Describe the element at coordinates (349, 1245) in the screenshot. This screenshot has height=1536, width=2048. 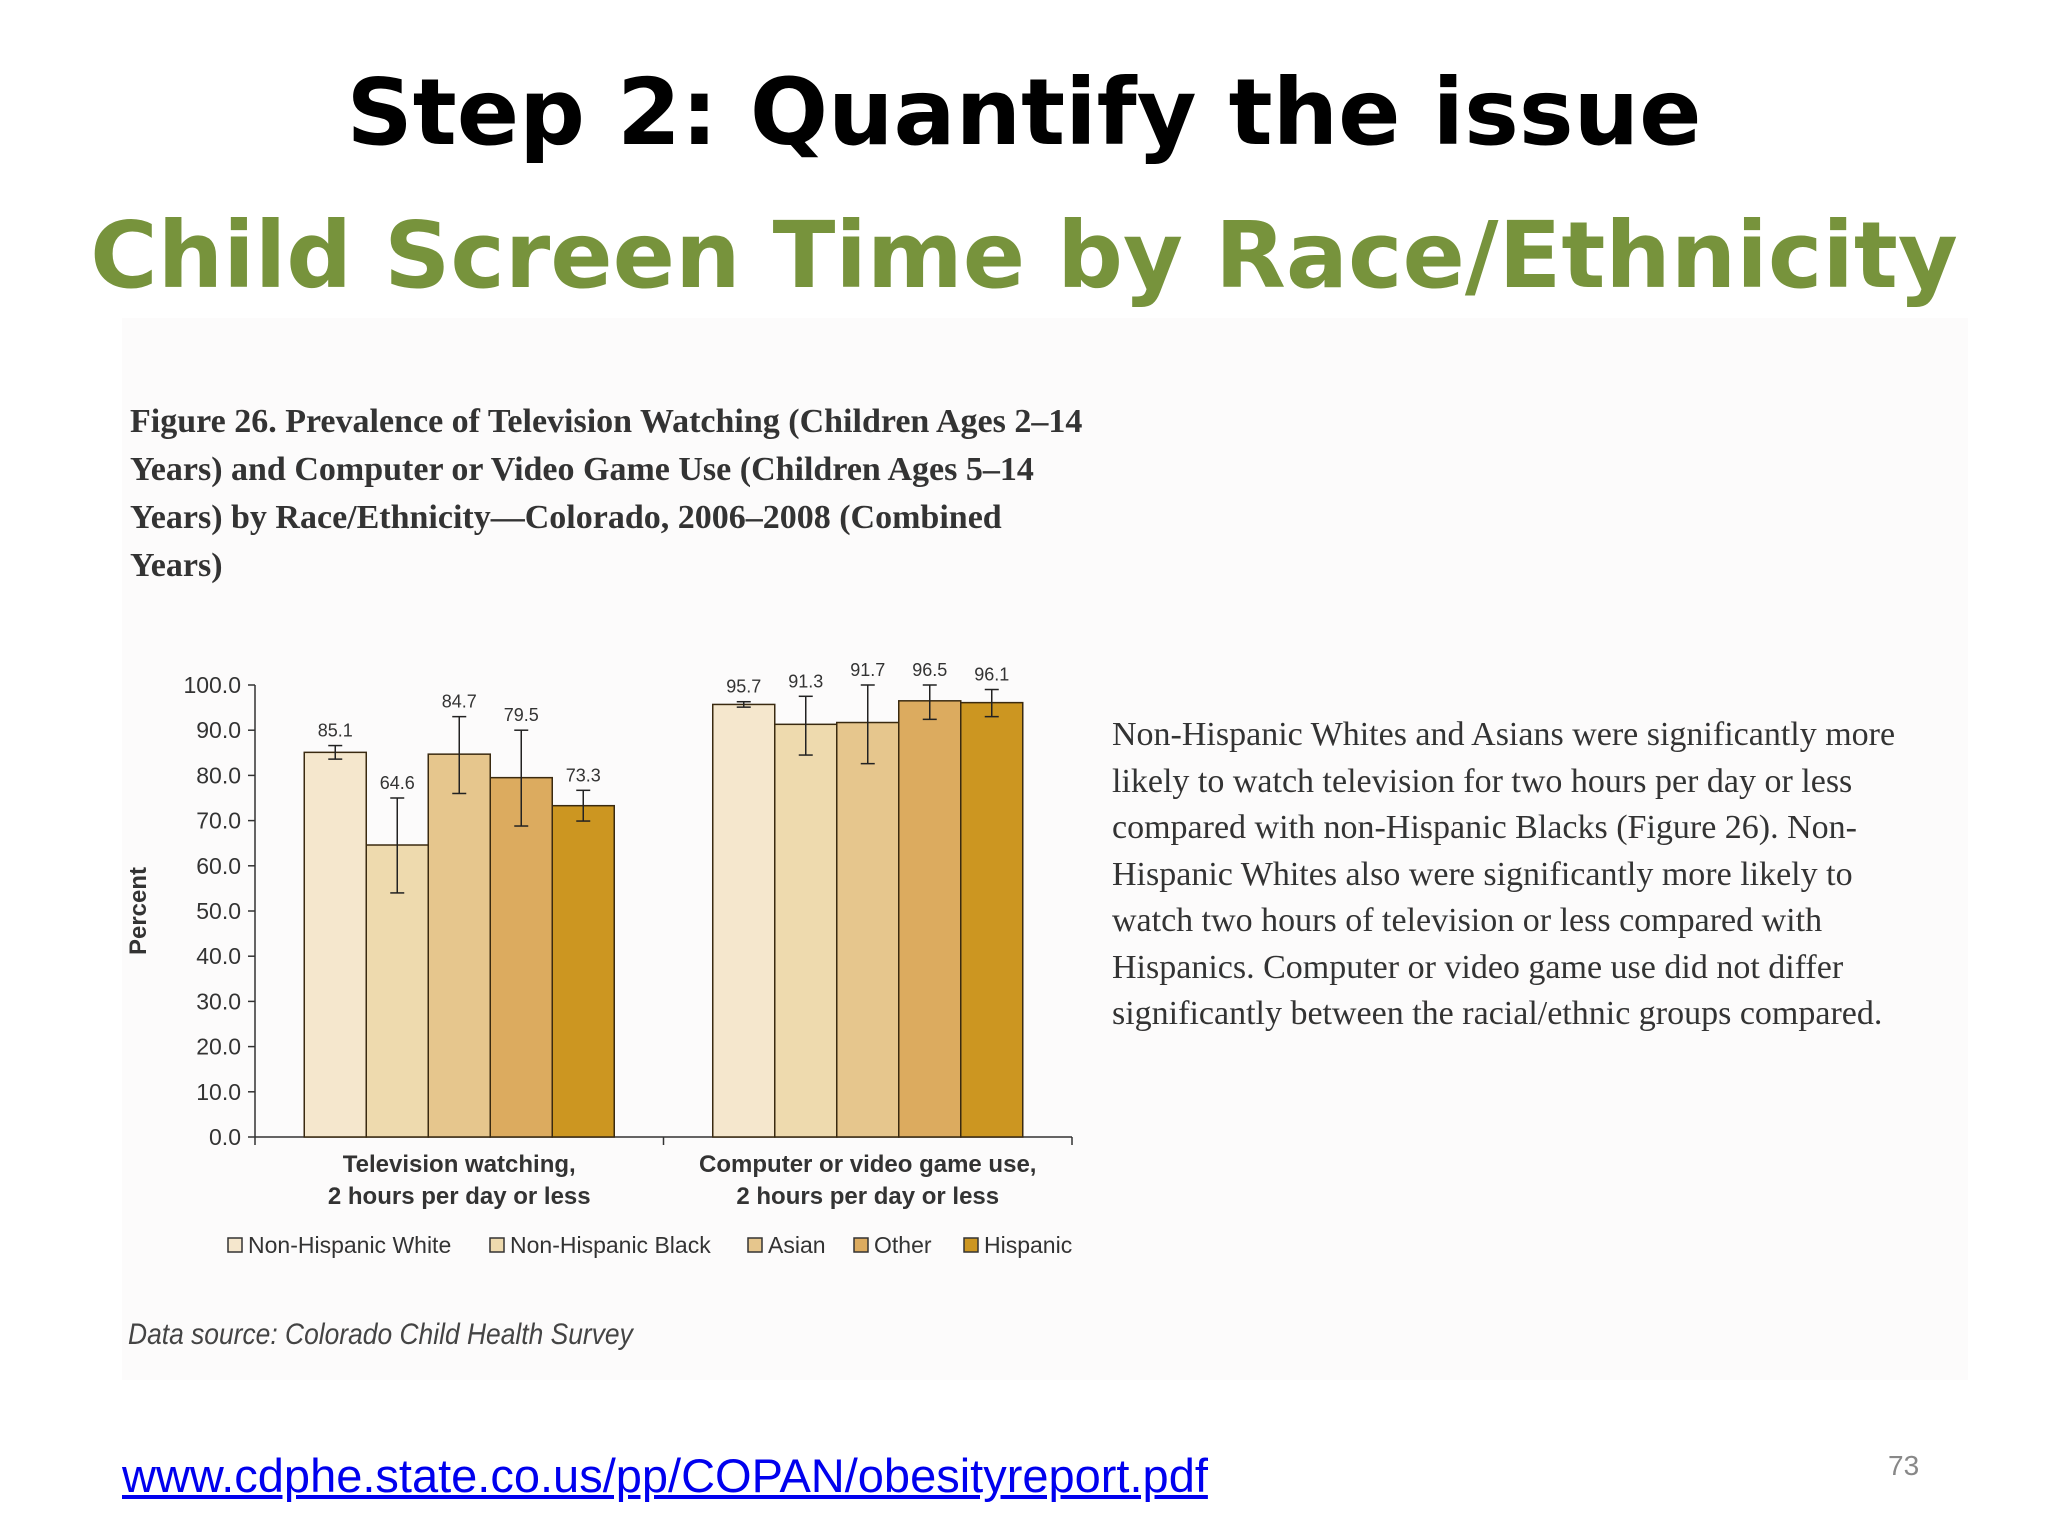
I see `legend-label: Non-Hispanic White` at that location.